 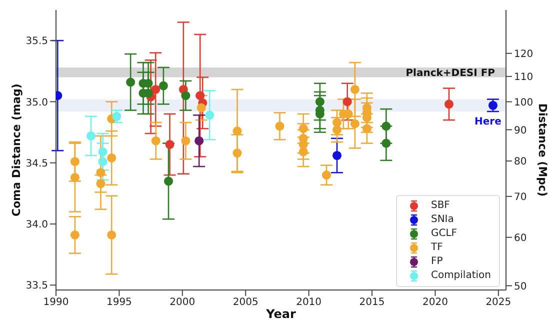 What do you see at coordinates (37, 42) in the screenshot?
I see `y-tick-label: 35.5` at bounding box center [37, 42].